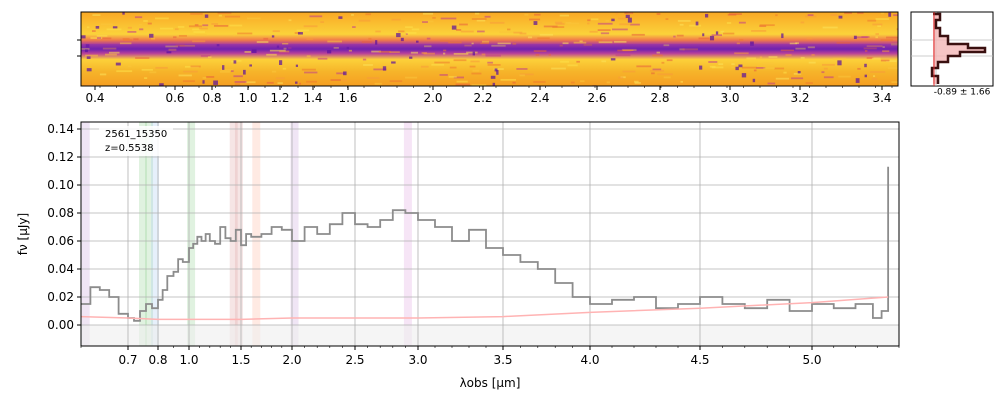 This screenshot has width=1000, height=400. What do you see at coordinates (811, 360) in the screenshot?
I see `x-tick-label: 5.0` at bounding box center [811, 360].